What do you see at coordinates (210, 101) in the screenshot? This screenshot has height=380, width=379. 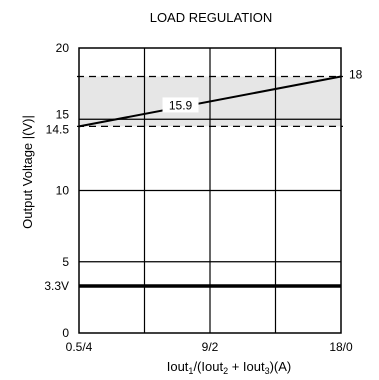 I see `series-line-output` at bounding box center [210, 101].